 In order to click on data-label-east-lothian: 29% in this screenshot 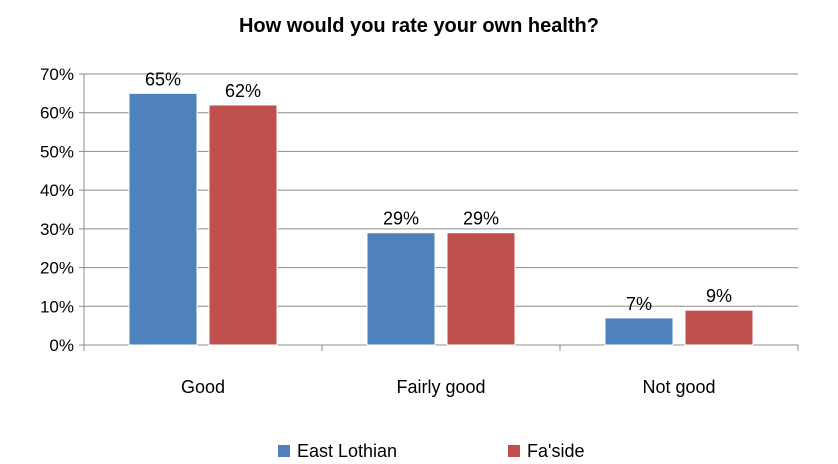, I will do `click(401, 219)`.